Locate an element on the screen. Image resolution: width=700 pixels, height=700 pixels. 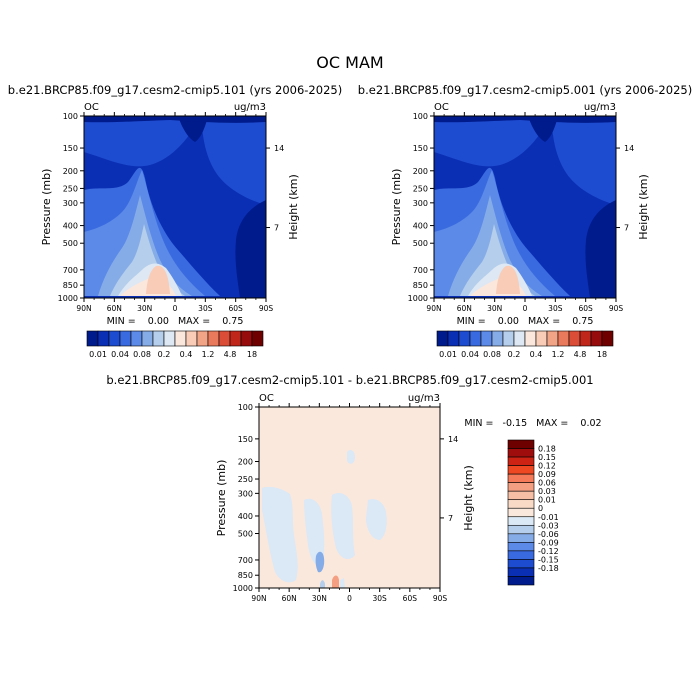
y-tick-label: 300 is located at coordinates (70, 203).